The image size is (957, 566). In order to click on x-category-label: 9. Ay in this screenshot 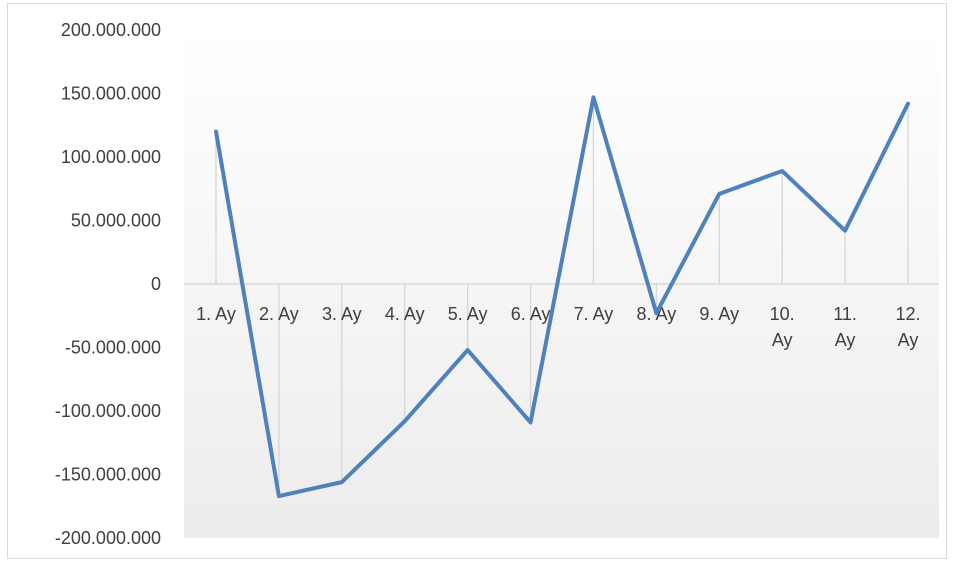, I will do `click(719, 314)`.